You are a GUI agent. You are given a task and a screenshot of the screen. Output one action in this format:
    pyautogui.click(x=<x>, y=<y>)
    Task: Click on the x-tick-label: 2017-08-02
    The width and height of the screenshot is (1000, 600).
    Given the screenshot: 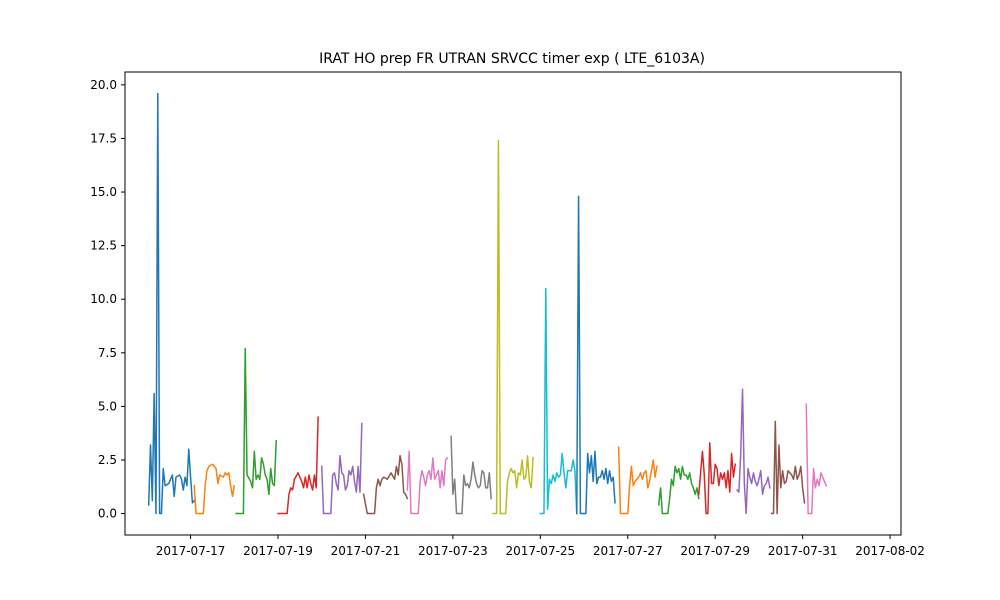 What is the action you would take?
    pyautogui.click(x=890, y=551)
    